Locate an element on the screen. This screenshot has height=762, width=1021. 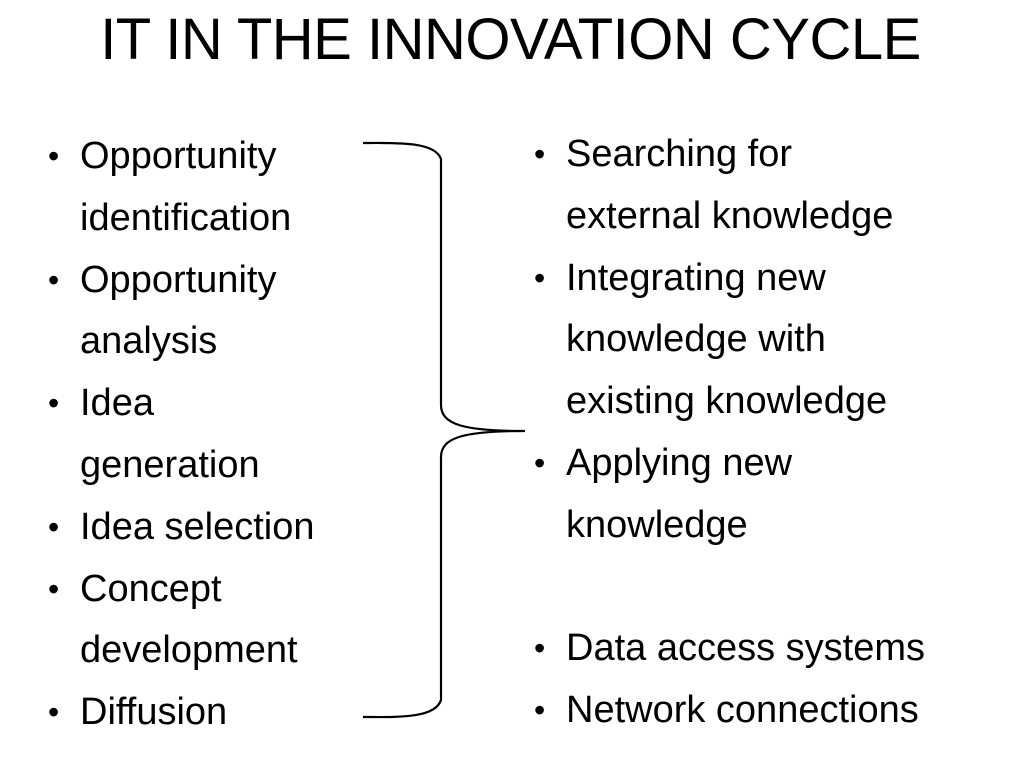
list-item-line: Diffusion is located at coordinates (154, 712).